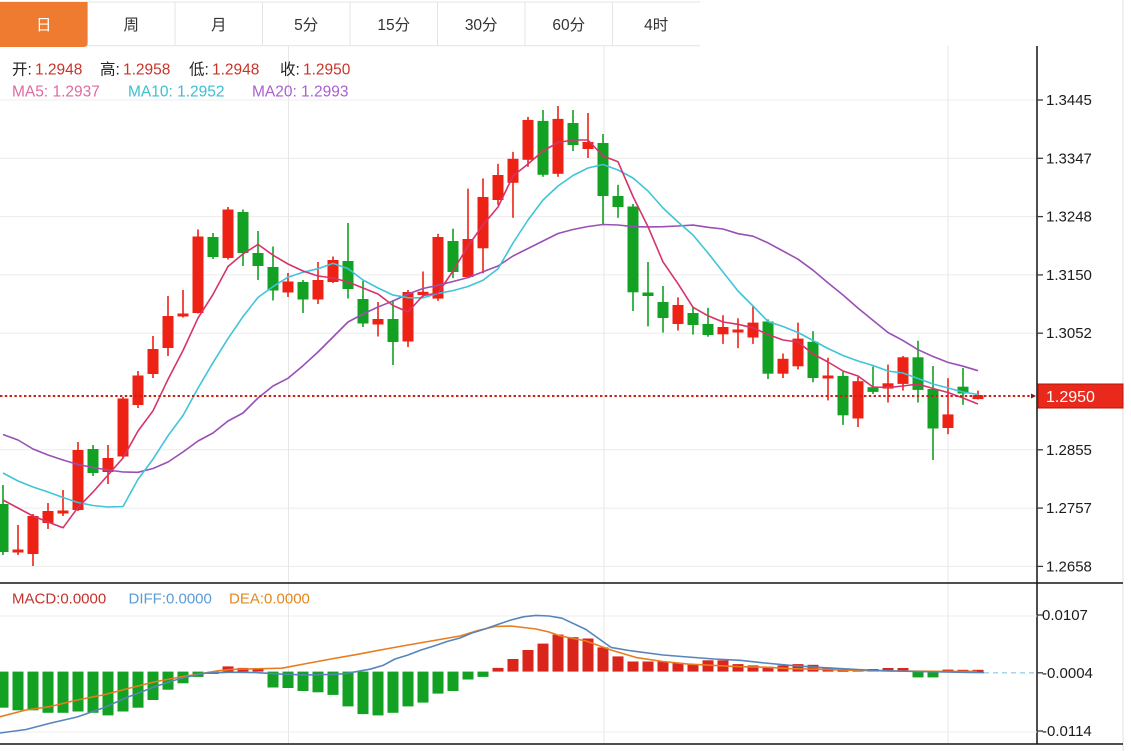 The width and height of the screenshot is (1131, 751). Describe the element at coordinates (1067, 673) in the screenshot. I see `svg-text: -0.0004` at that location.